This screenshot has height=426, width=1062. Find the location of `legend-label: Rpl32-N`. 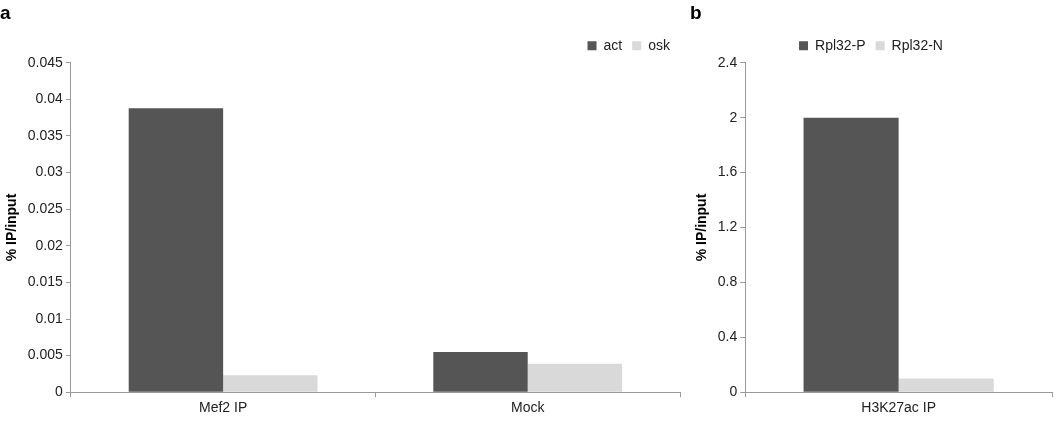

legend-label: Rpl32-N is located at coordinates (917, 44).